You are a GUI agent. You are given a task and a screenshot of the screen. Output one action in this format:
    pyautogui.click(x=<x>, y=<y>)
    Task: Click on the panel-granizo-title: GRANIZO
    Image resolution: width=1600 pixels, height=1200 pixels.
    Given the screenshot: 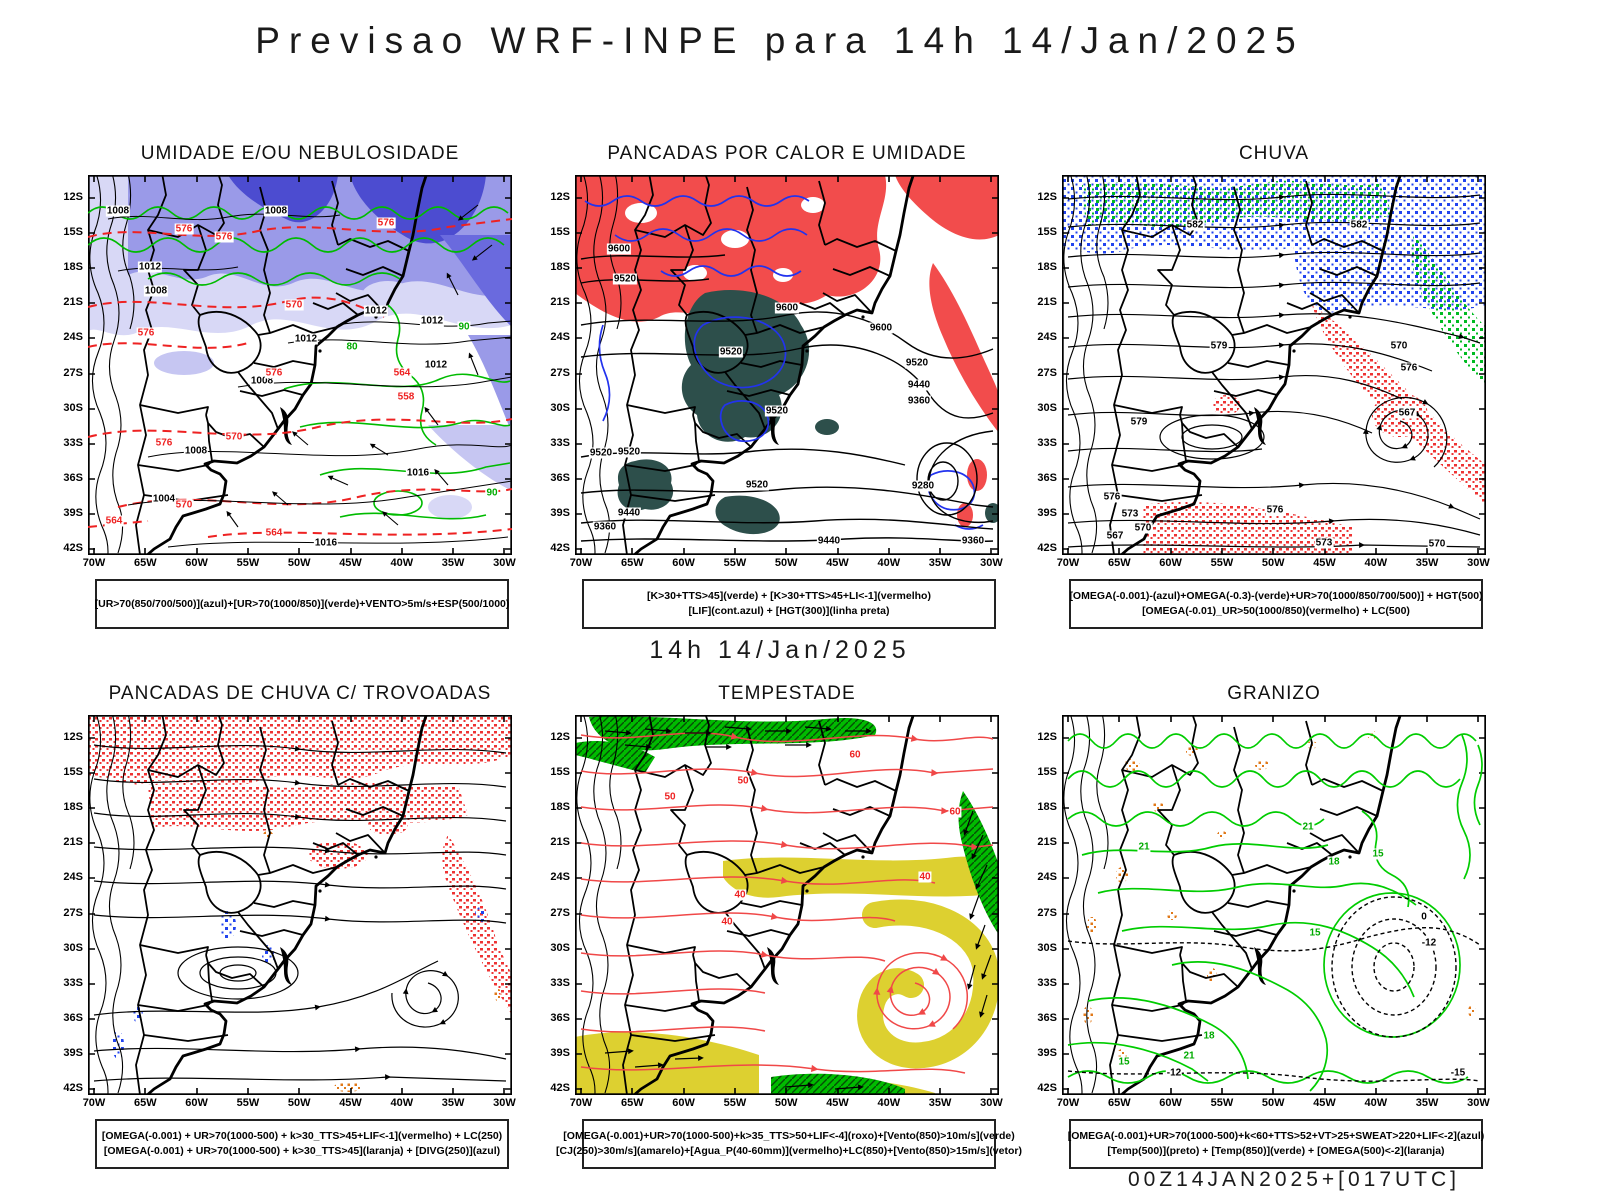 What is the action you would take?
    pyautogui.click(x=1274, y=693)
    